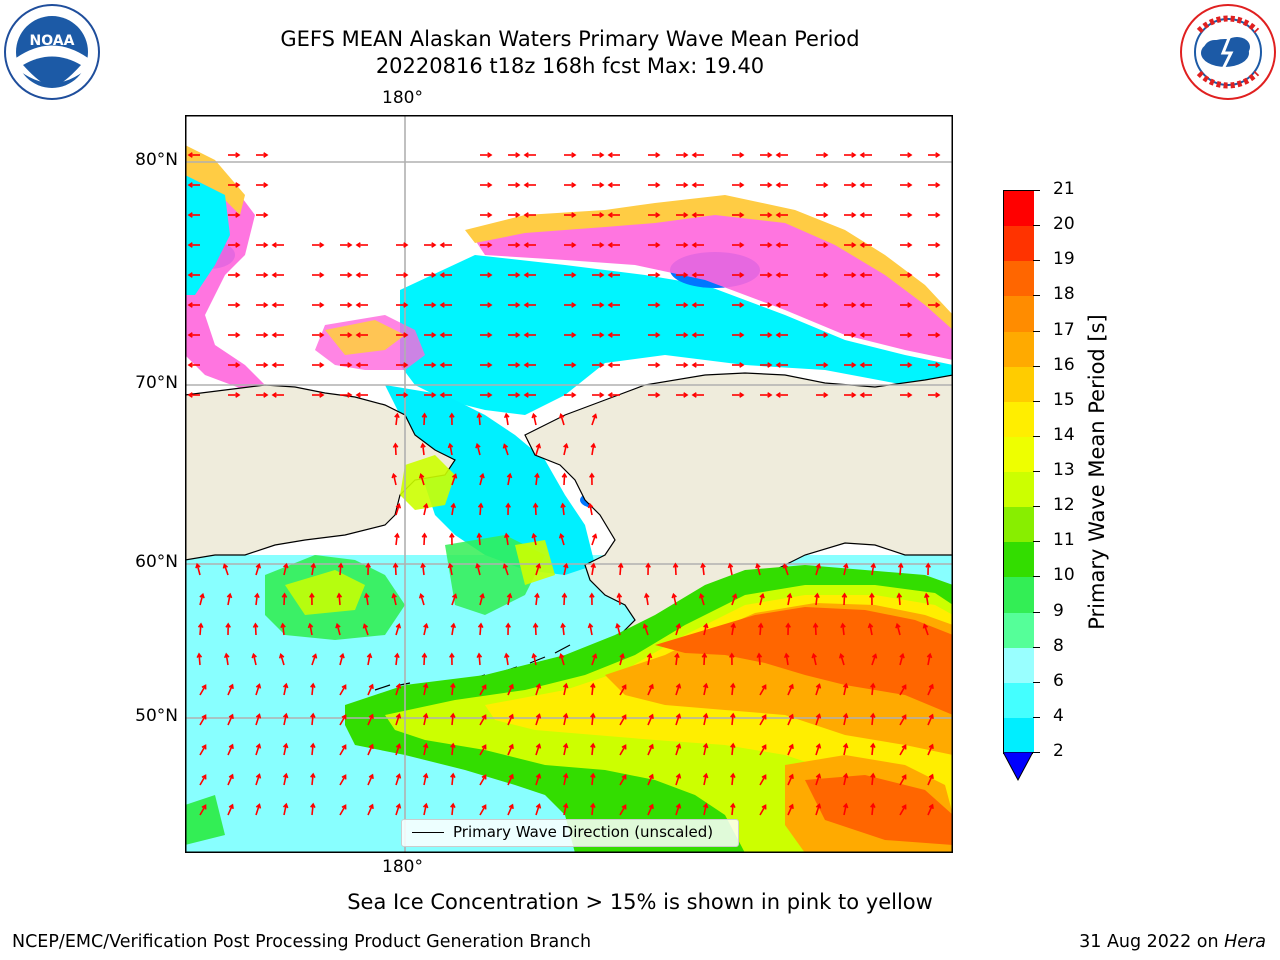  I want to click on colorbar-tick-label: 15, so click(1064, 399).